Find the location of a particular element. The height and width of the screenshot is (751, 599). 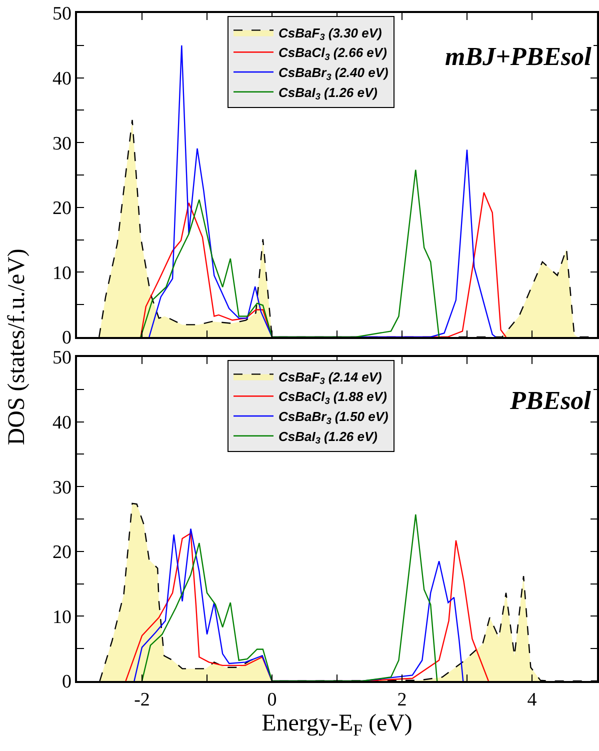

legend-label: CsBaCl$_{3}$ (1.88 eV) is located at coordinates (332, 397).